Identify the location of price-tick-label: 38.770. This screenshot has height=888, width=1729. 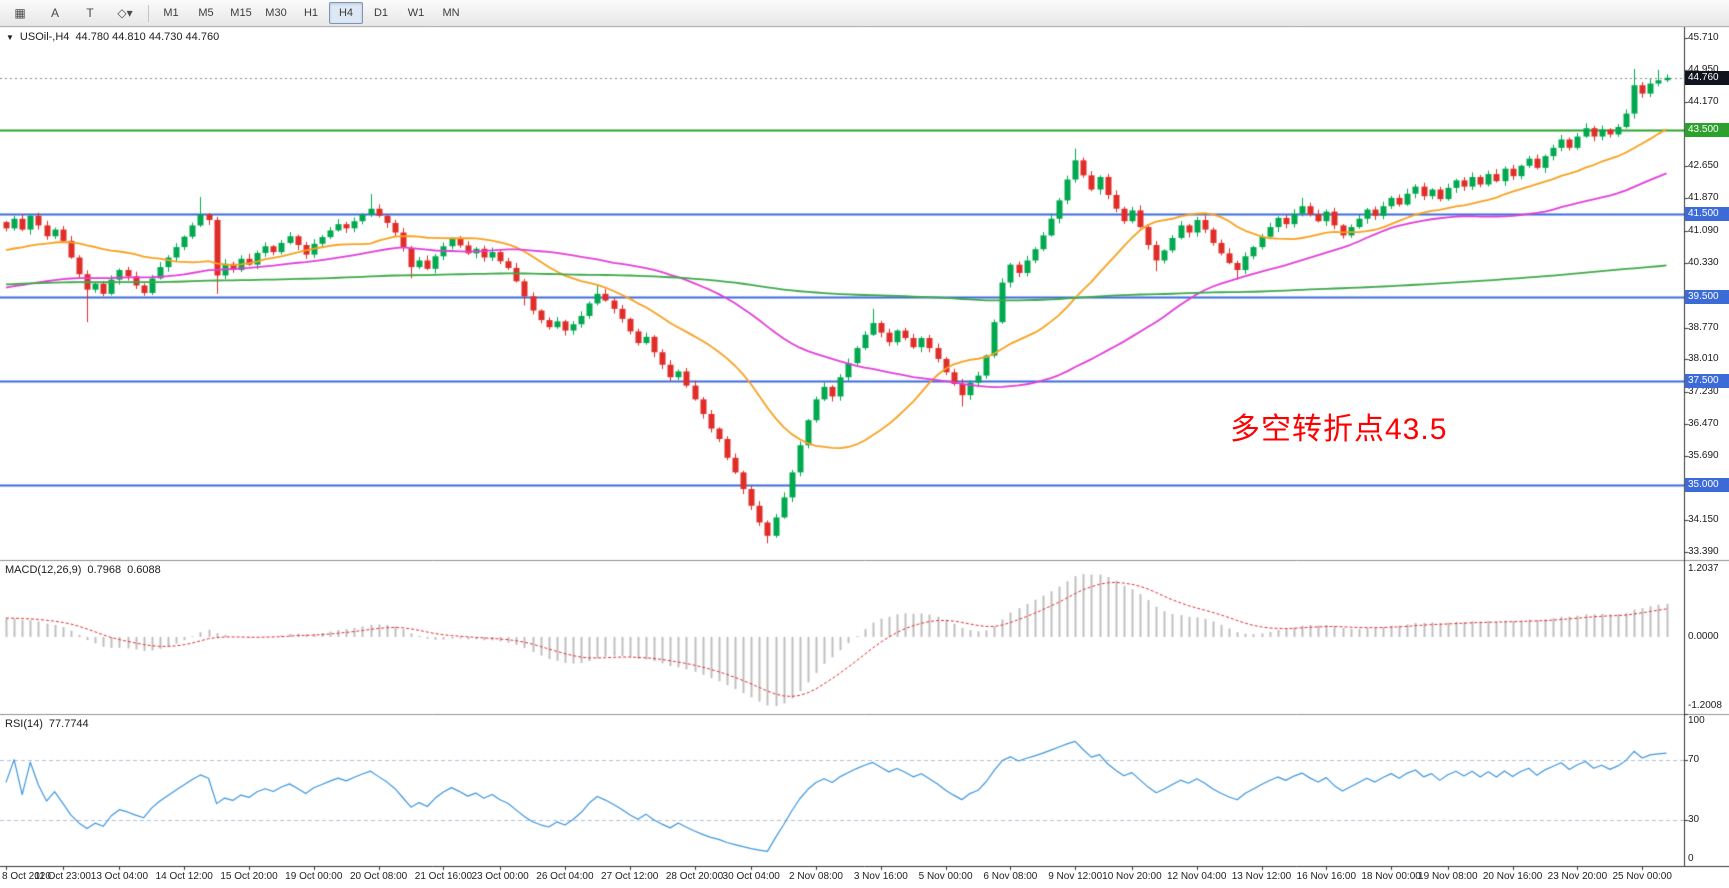
(1703, 327).